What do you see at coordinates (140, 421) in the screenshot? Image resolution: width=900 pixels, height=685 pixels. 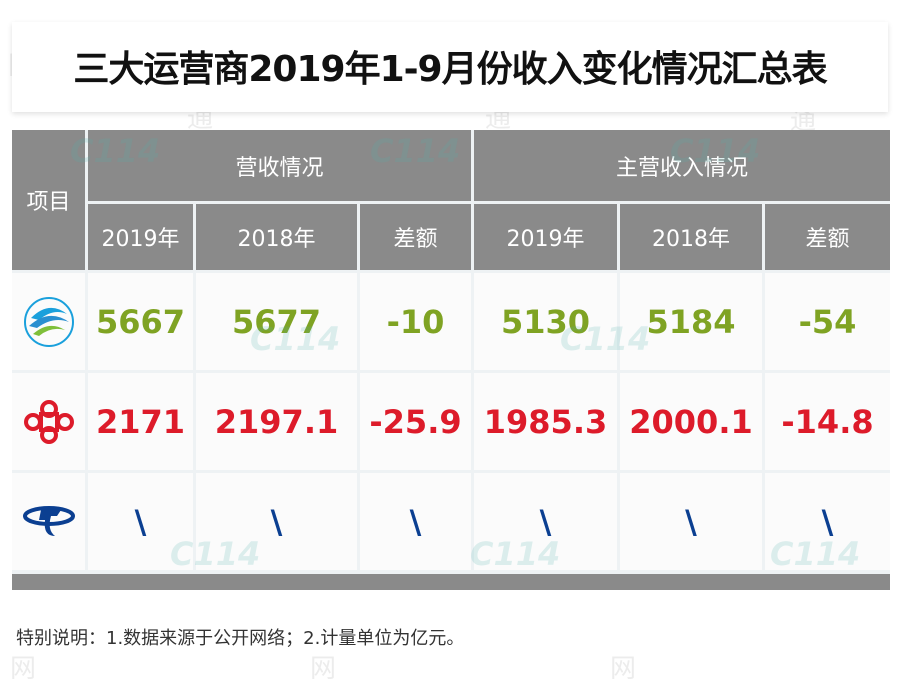 I see `table-cell: 2171` at bounding box center [140, 421].